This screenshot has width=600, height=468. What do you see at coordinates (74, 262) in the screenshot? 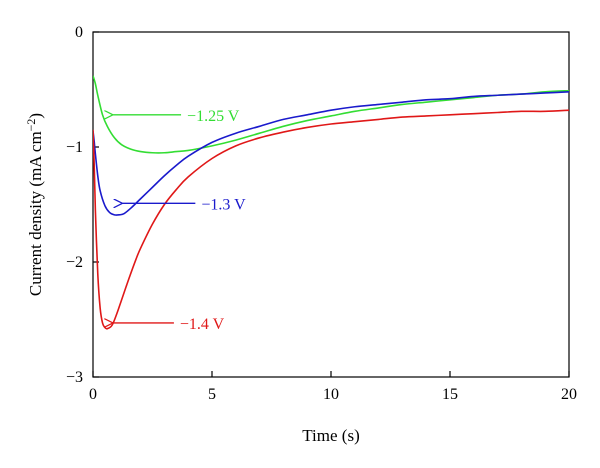
I see `y-tick-label: −2` at bounding box center [74, 262].